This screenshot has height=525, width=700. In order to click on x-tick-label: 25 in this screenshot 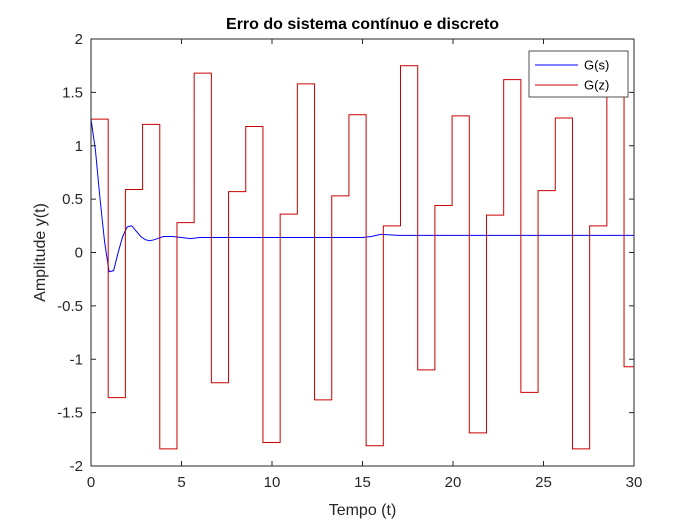, I will do `click(543, 482)`.